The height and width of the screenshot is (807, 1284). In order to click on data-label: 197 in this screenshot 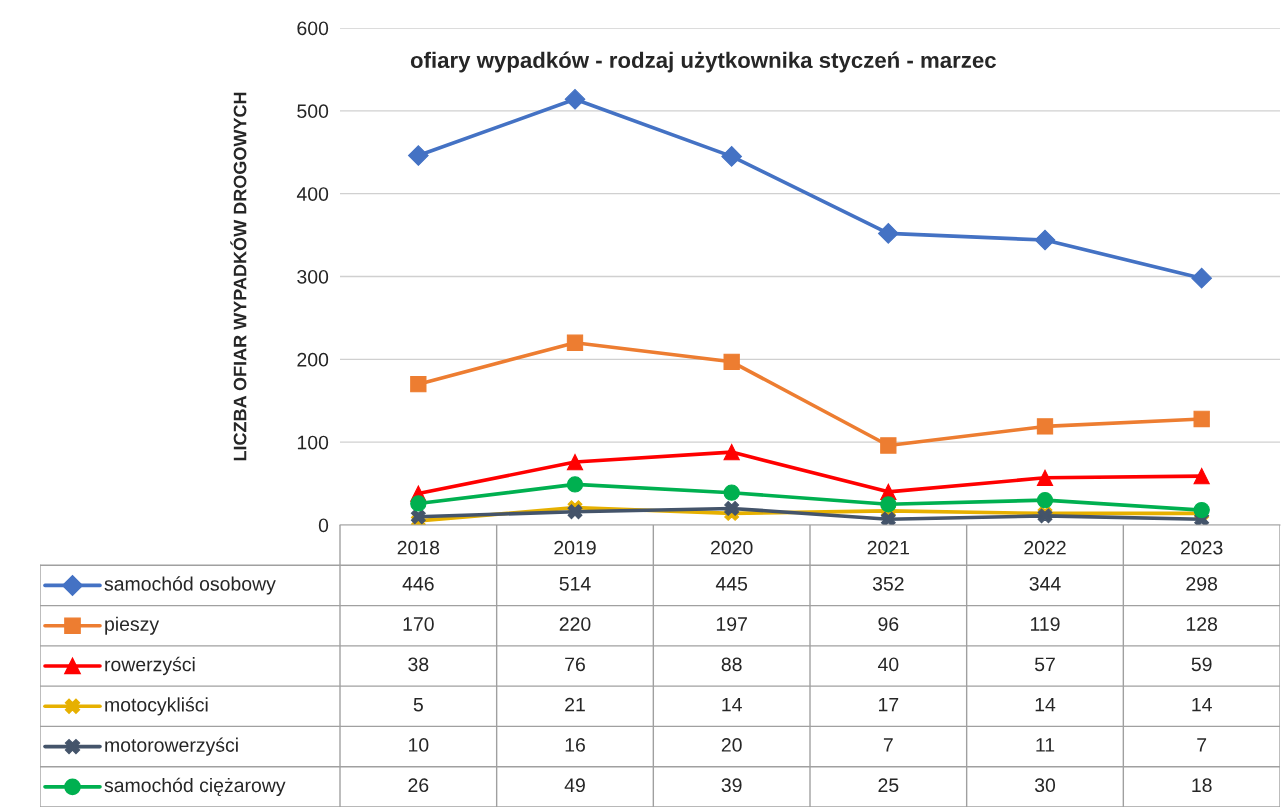, I will do `click(731, 624)`.